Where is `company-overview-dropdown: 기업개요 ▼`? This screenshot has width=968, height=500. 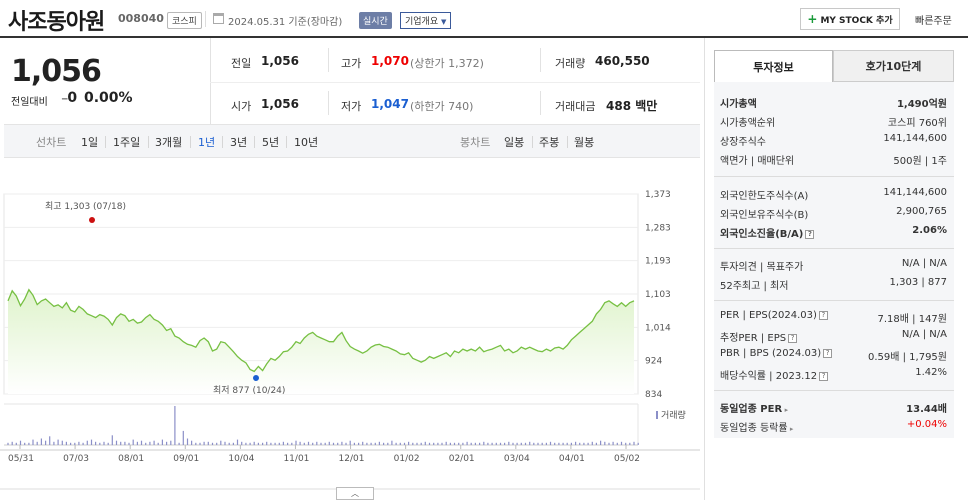
company-overview-dropdown: 기업개요 ▼ is located at coordinates (426, 20).